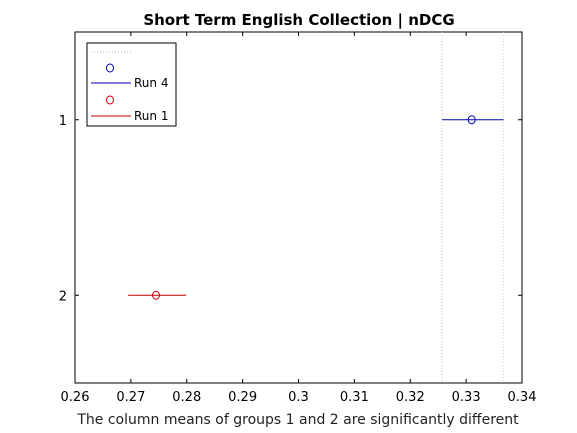 This screenshot has height=433, width=577. I want to click on x-tick-label: 0.32, so click(410, 397).